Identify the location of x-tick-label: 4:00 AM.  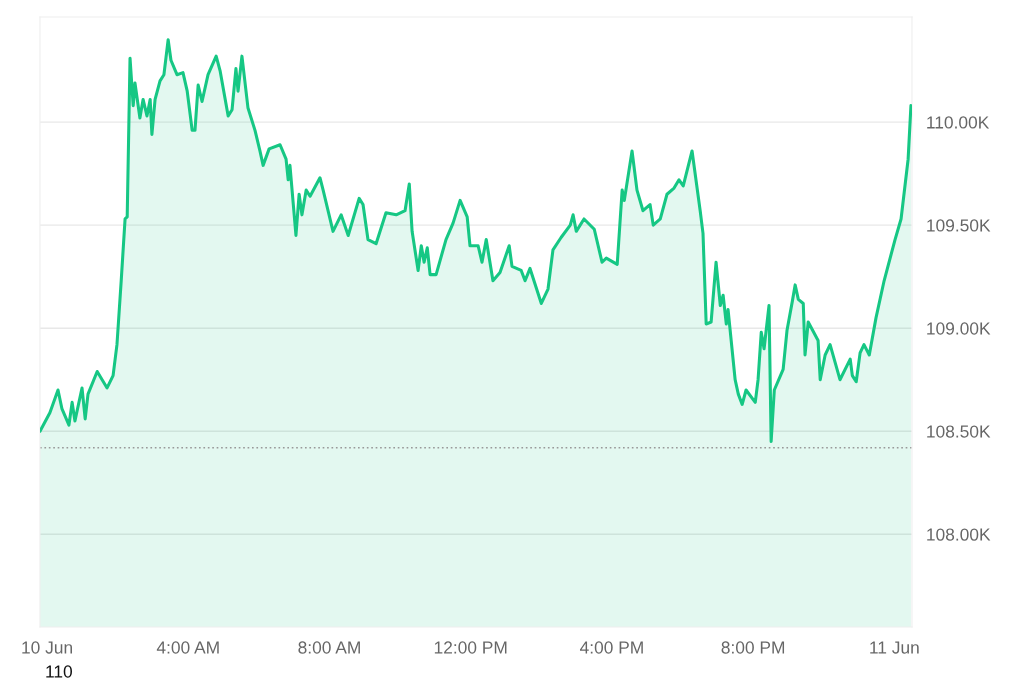
(187, 647).